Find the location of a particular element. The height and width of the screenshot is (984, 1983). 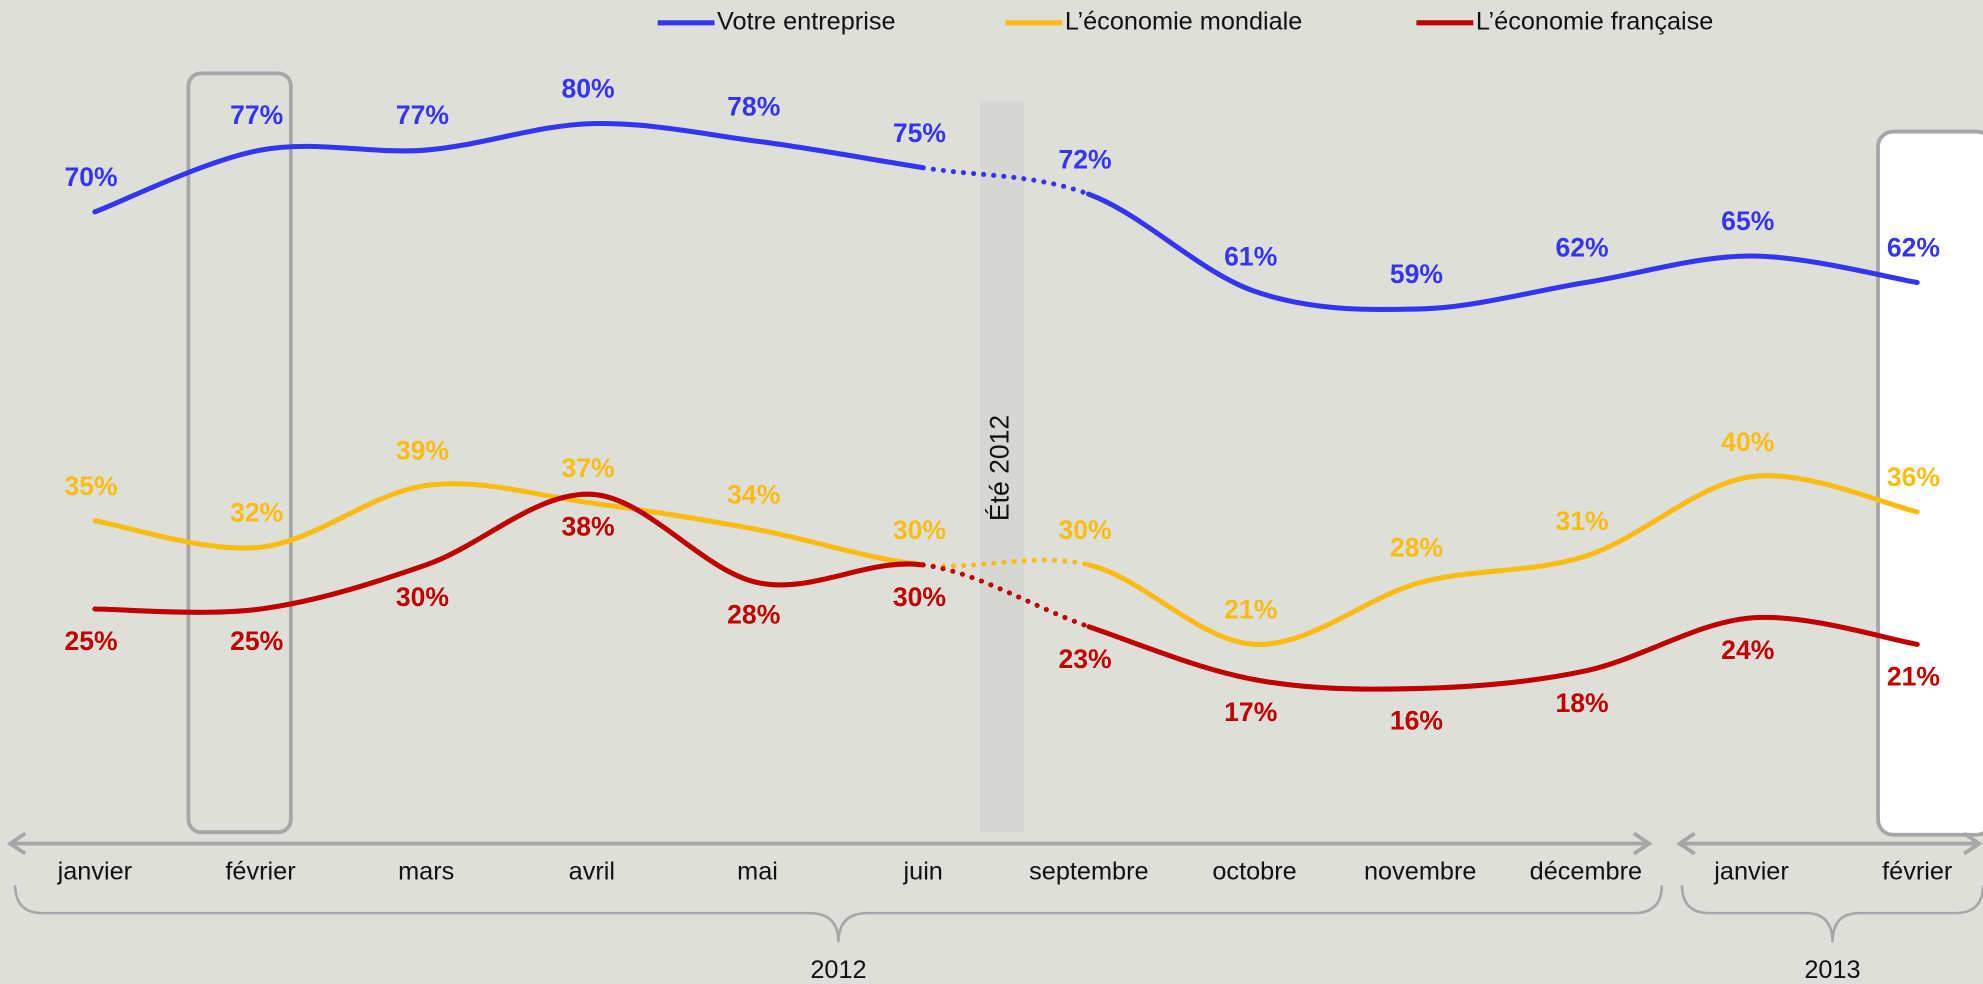

x-tick-label: mars is located at coordinates (426, 871).